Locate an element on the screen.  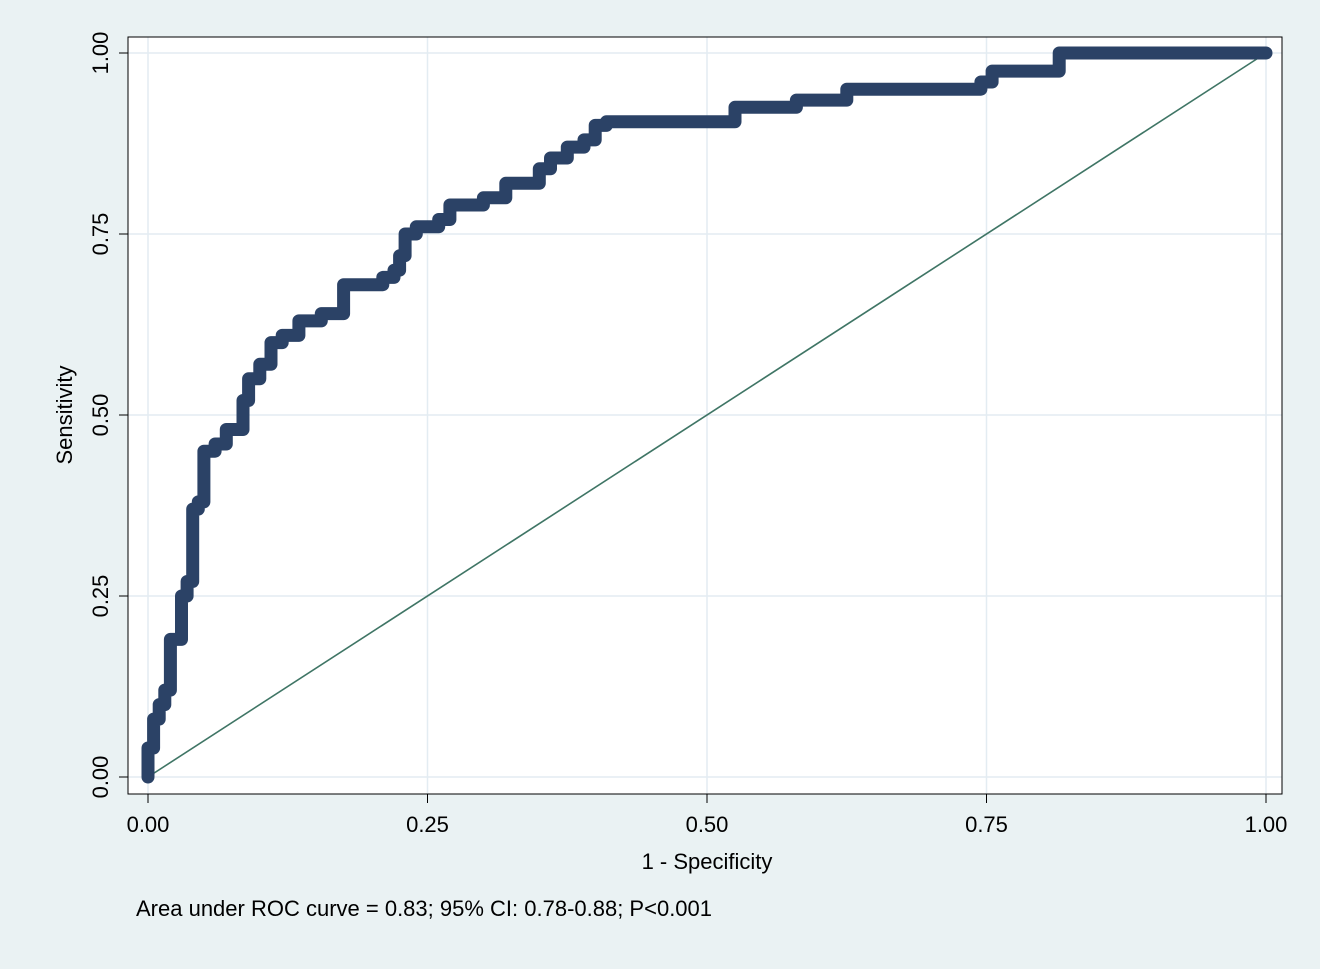
y-tick-label: 0.75 is located at coordinates (100, 234).